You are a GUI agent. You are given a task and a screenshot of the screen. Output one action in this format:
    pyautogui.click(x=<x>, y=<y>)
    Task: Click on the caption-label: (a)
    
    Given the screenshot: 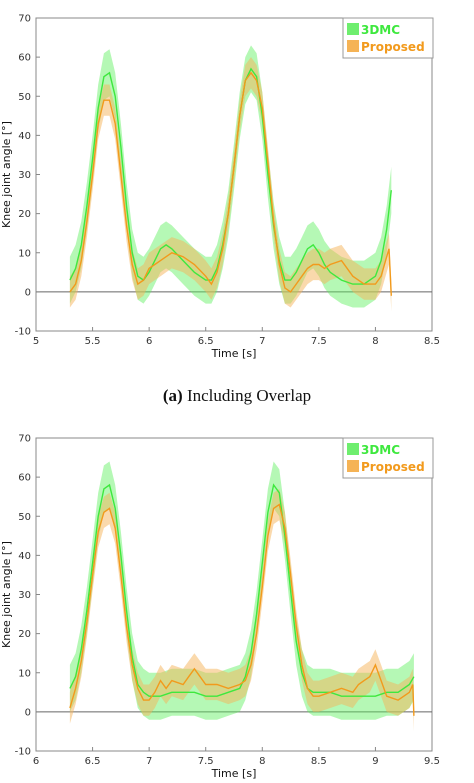 What is the action you would take?
    pyautogui.click(x=172, y=395)
    